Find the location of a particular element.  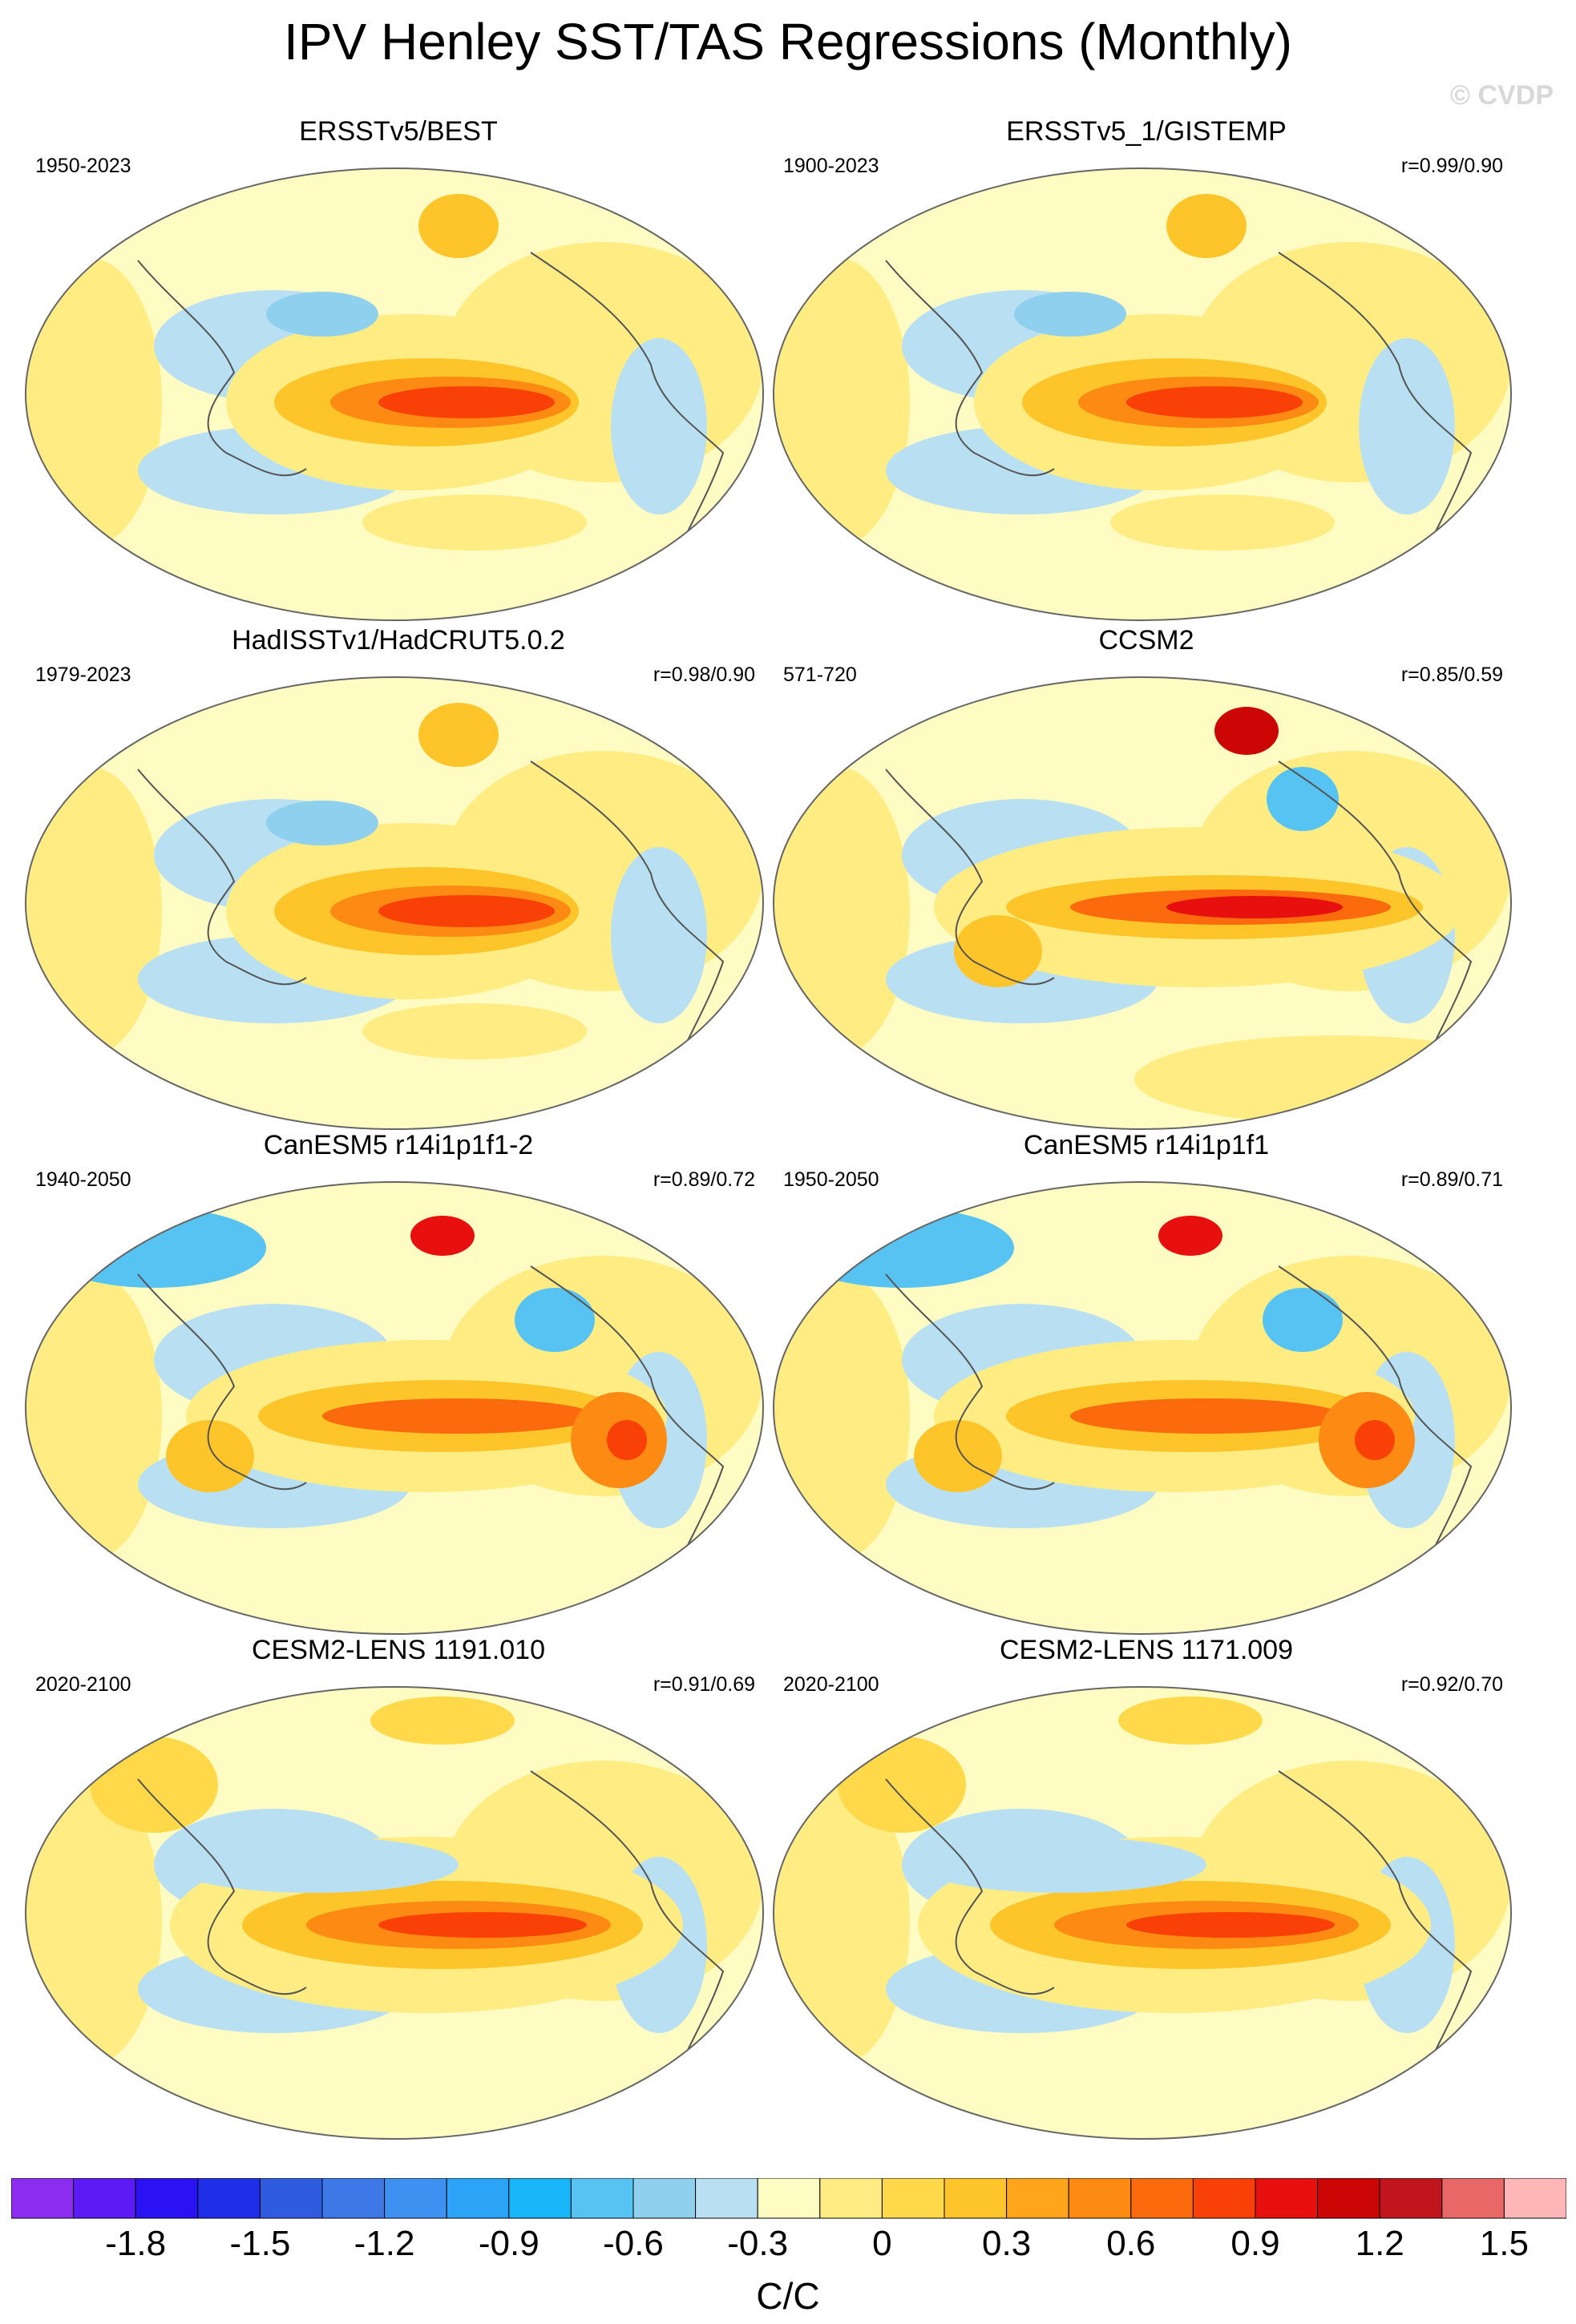

panel-years: 1900-2023 is located at coordinates (831, 166).